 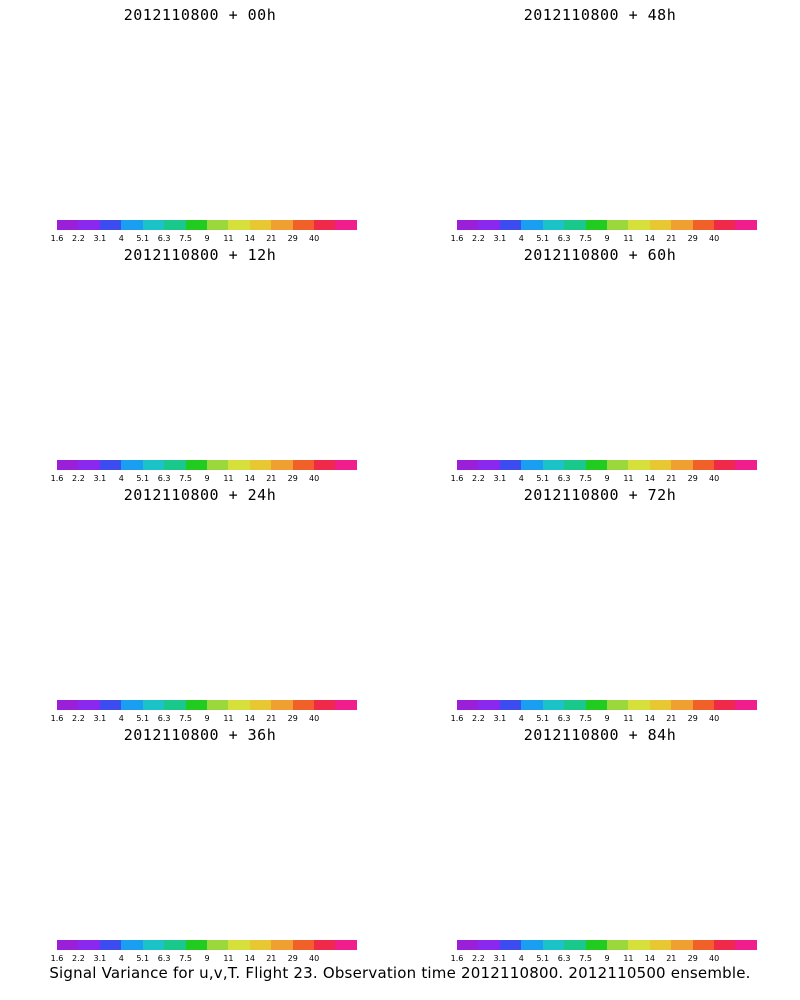 What do you see at coordinates (478, 478) in the screenshot?
I see `colorbar-tick-label: 2.2` at bounding box center [478, 478].